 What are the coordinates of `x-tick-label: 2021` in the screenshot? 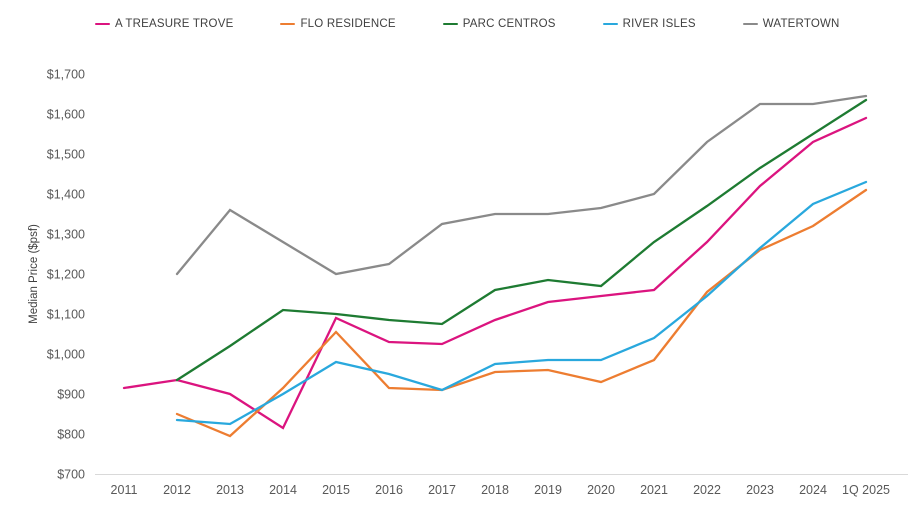 It's located at (654, 490).